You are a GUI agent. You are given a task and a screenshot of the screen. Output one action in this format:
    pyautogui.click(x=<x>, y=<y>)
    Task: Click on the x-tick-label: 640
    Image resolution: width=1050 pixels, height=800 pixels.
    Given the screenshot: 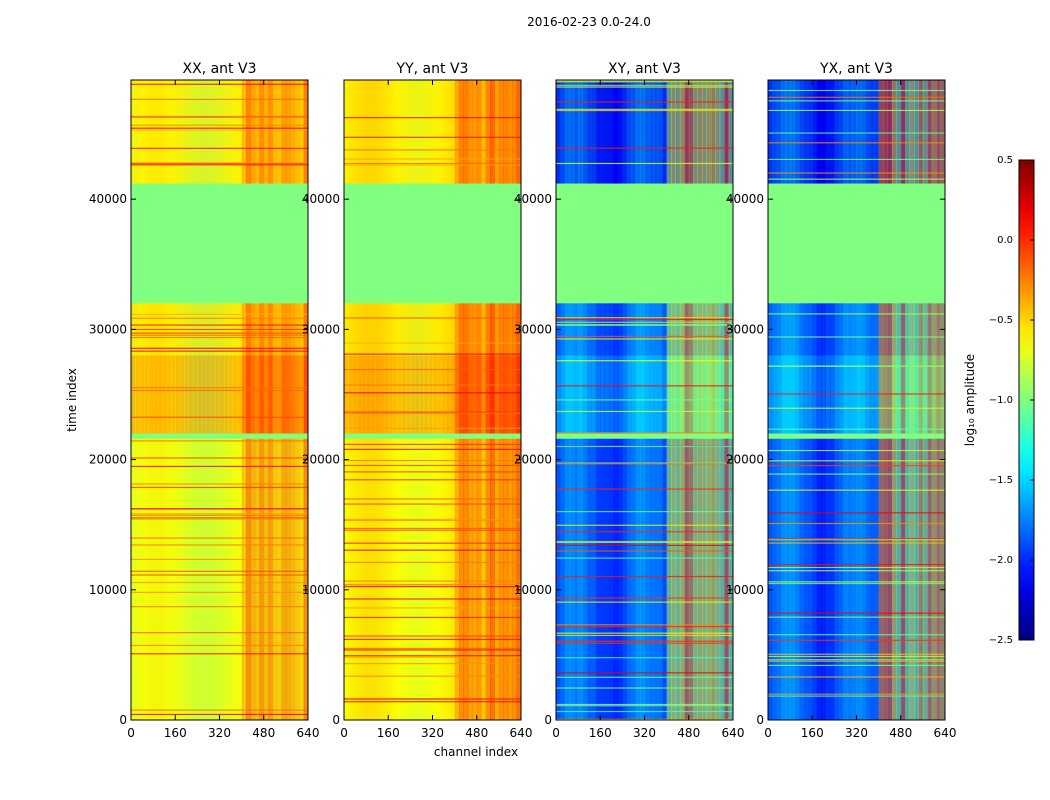 What is the action you would take?
    pyautogui.click(x=733, y=733)
    